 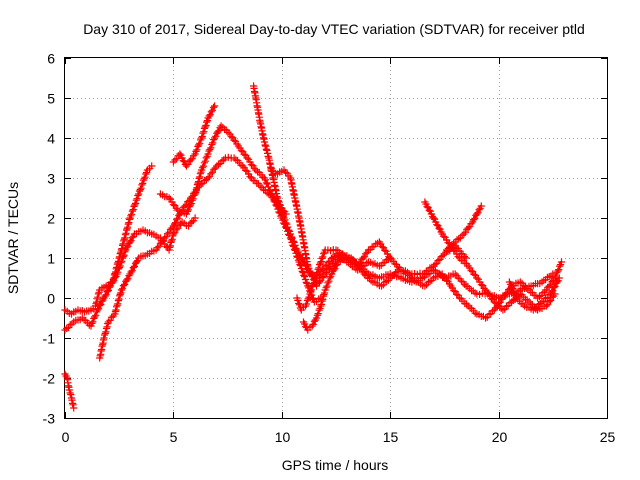 I want to click on y-axis-label: SDTVAR / TECUs, so click(x=13, y=238).